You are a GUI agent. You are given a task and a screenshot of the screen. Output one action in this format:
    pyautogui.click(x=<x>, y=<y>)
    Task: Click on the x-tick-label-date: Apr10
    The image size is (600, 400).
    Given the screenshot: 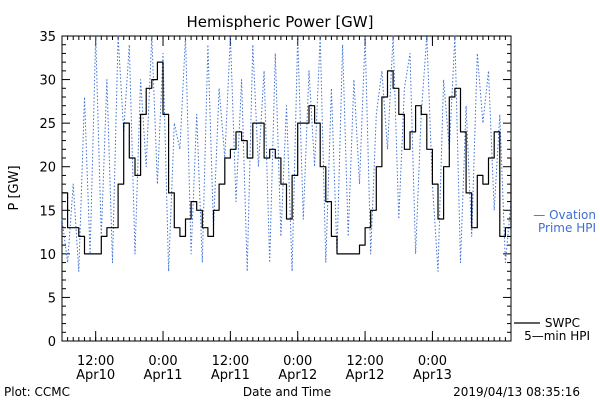 What is the action you would take?
    pyautogui.click(x=95, y=375)
    